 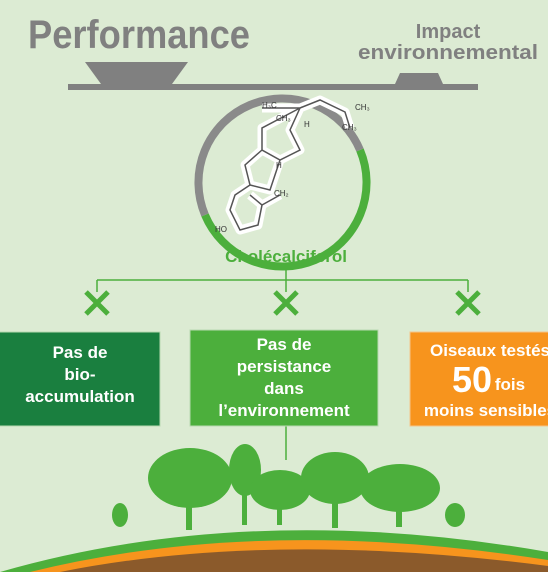 What do you see at coordinates (269, 105) in the screenshot?
I see `atom-label: H₃C` at bounding box center [269, 105].